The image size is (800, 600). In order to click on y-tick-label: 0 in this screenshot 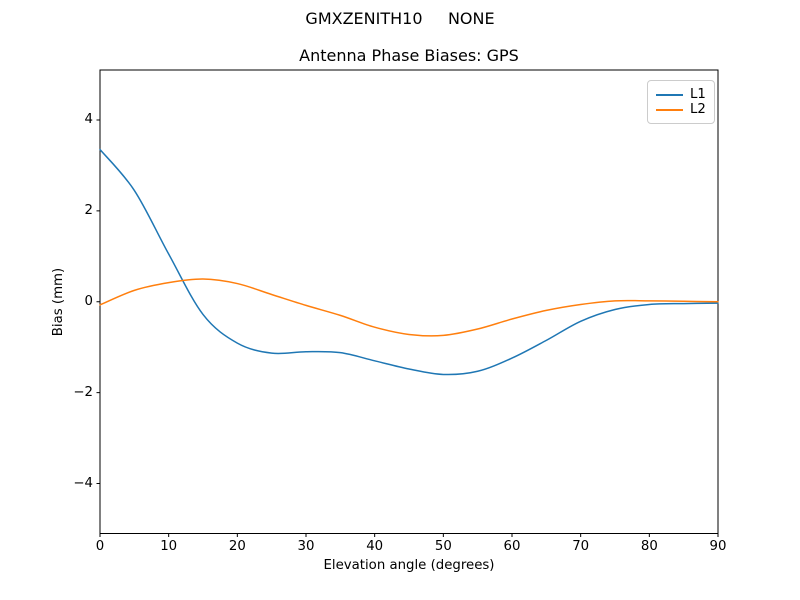, I will do `click(88, 301)`.